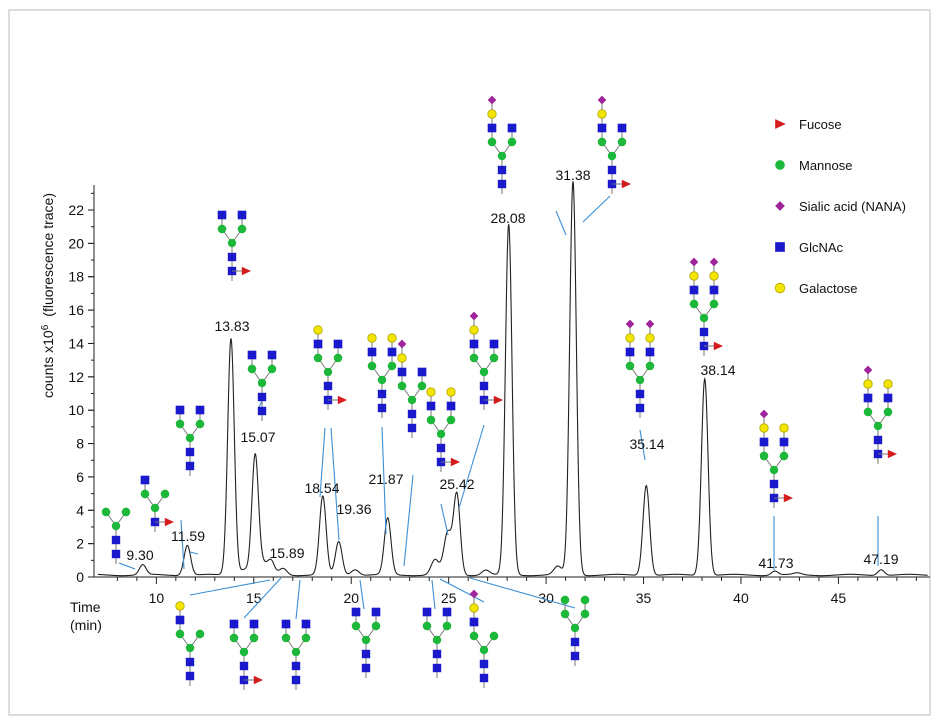  What do you see at coordinates (262, 385) in the screenshot?
I see `glycan-g1507` at bounding box center [262, 385].